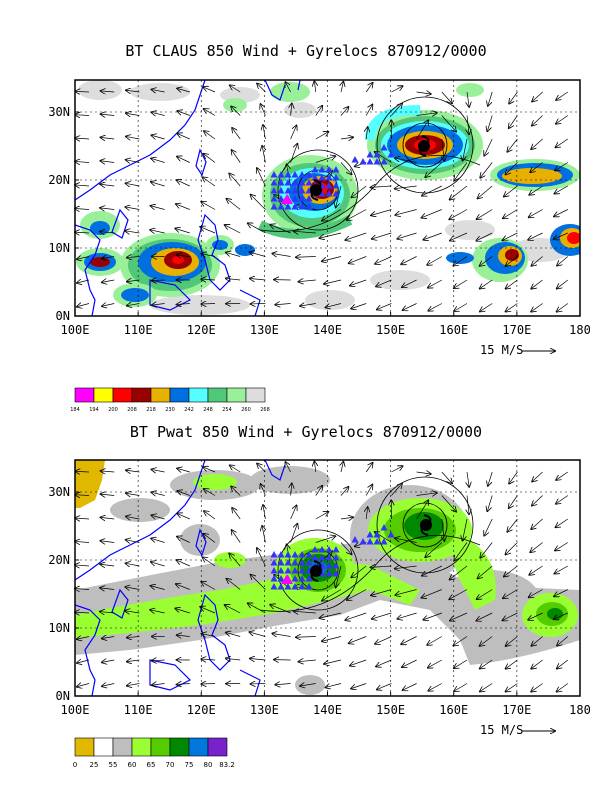 This screenshot has height=792, width=612. I want to click on cloud-cluster-philippines, so click(165, 259).